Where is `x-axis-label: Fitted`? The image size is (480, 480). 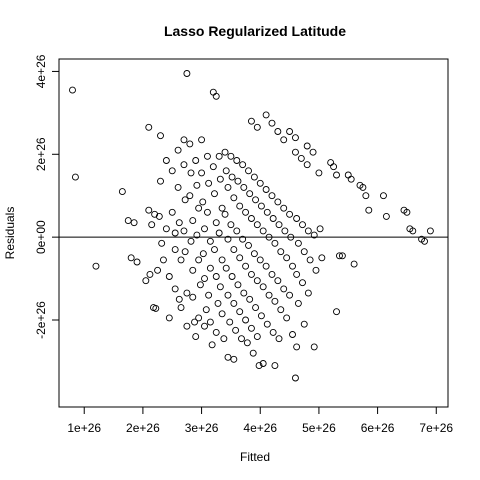 x-axis-label: Fitted is located at coordinates (255, 457).